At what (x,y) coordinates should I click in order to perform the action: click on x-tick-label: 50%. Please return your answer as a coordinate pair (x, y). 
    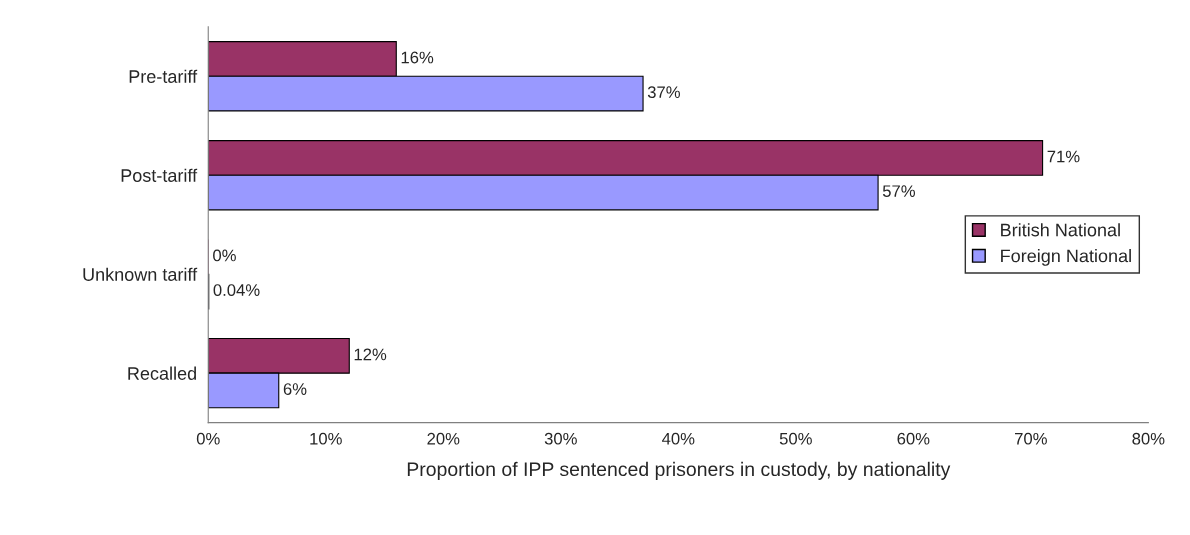
    Looking at the image, I should click on (795, 438).